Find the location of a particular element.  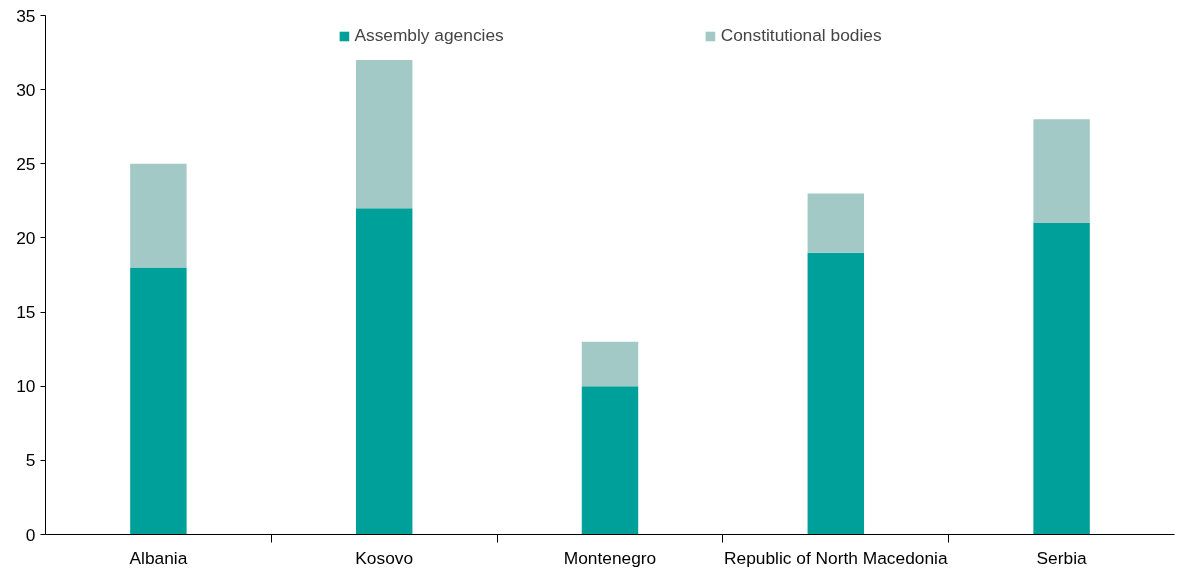

x-tick-label: Serbia is located at coordinates (1062, 557).